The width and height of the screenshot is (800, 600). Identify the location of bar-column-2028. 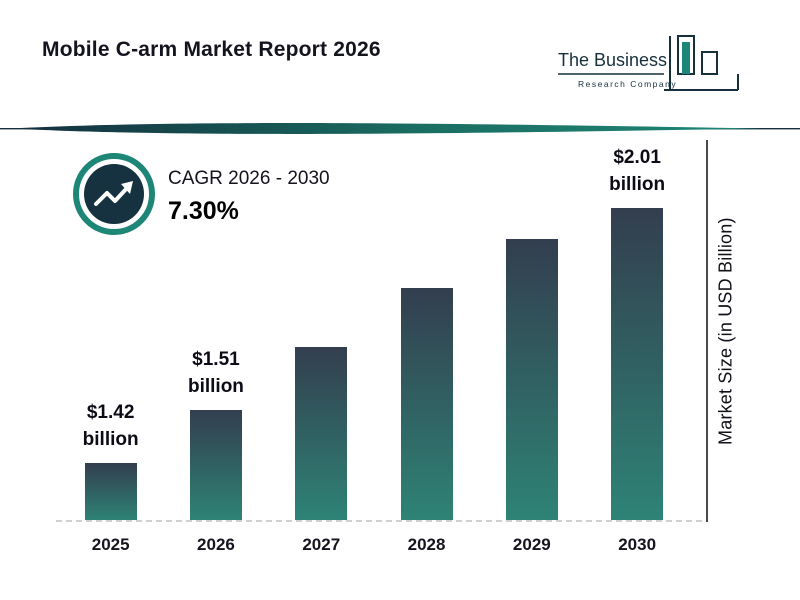
(426, 399).